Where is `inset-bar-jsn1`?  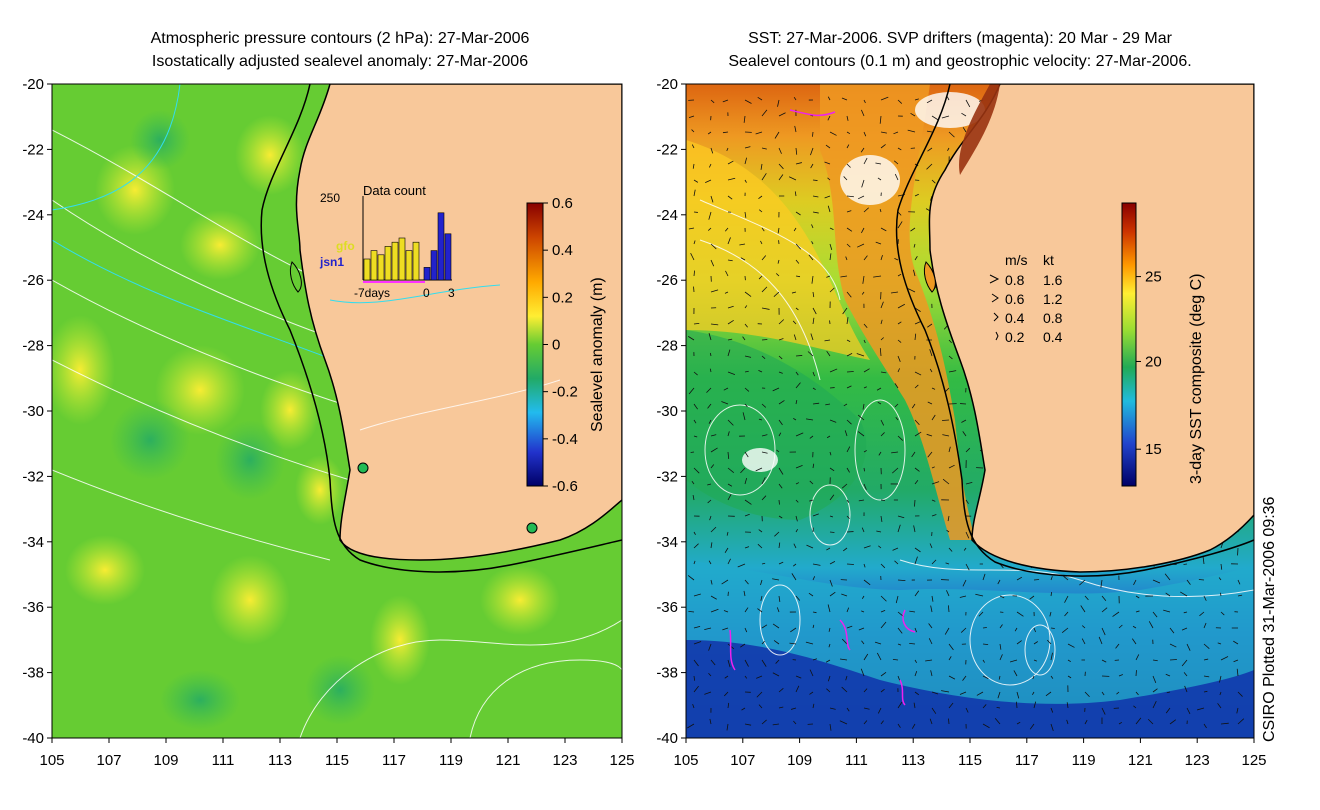
inset-bar-jsn1 is located at coordinates (427, 274).